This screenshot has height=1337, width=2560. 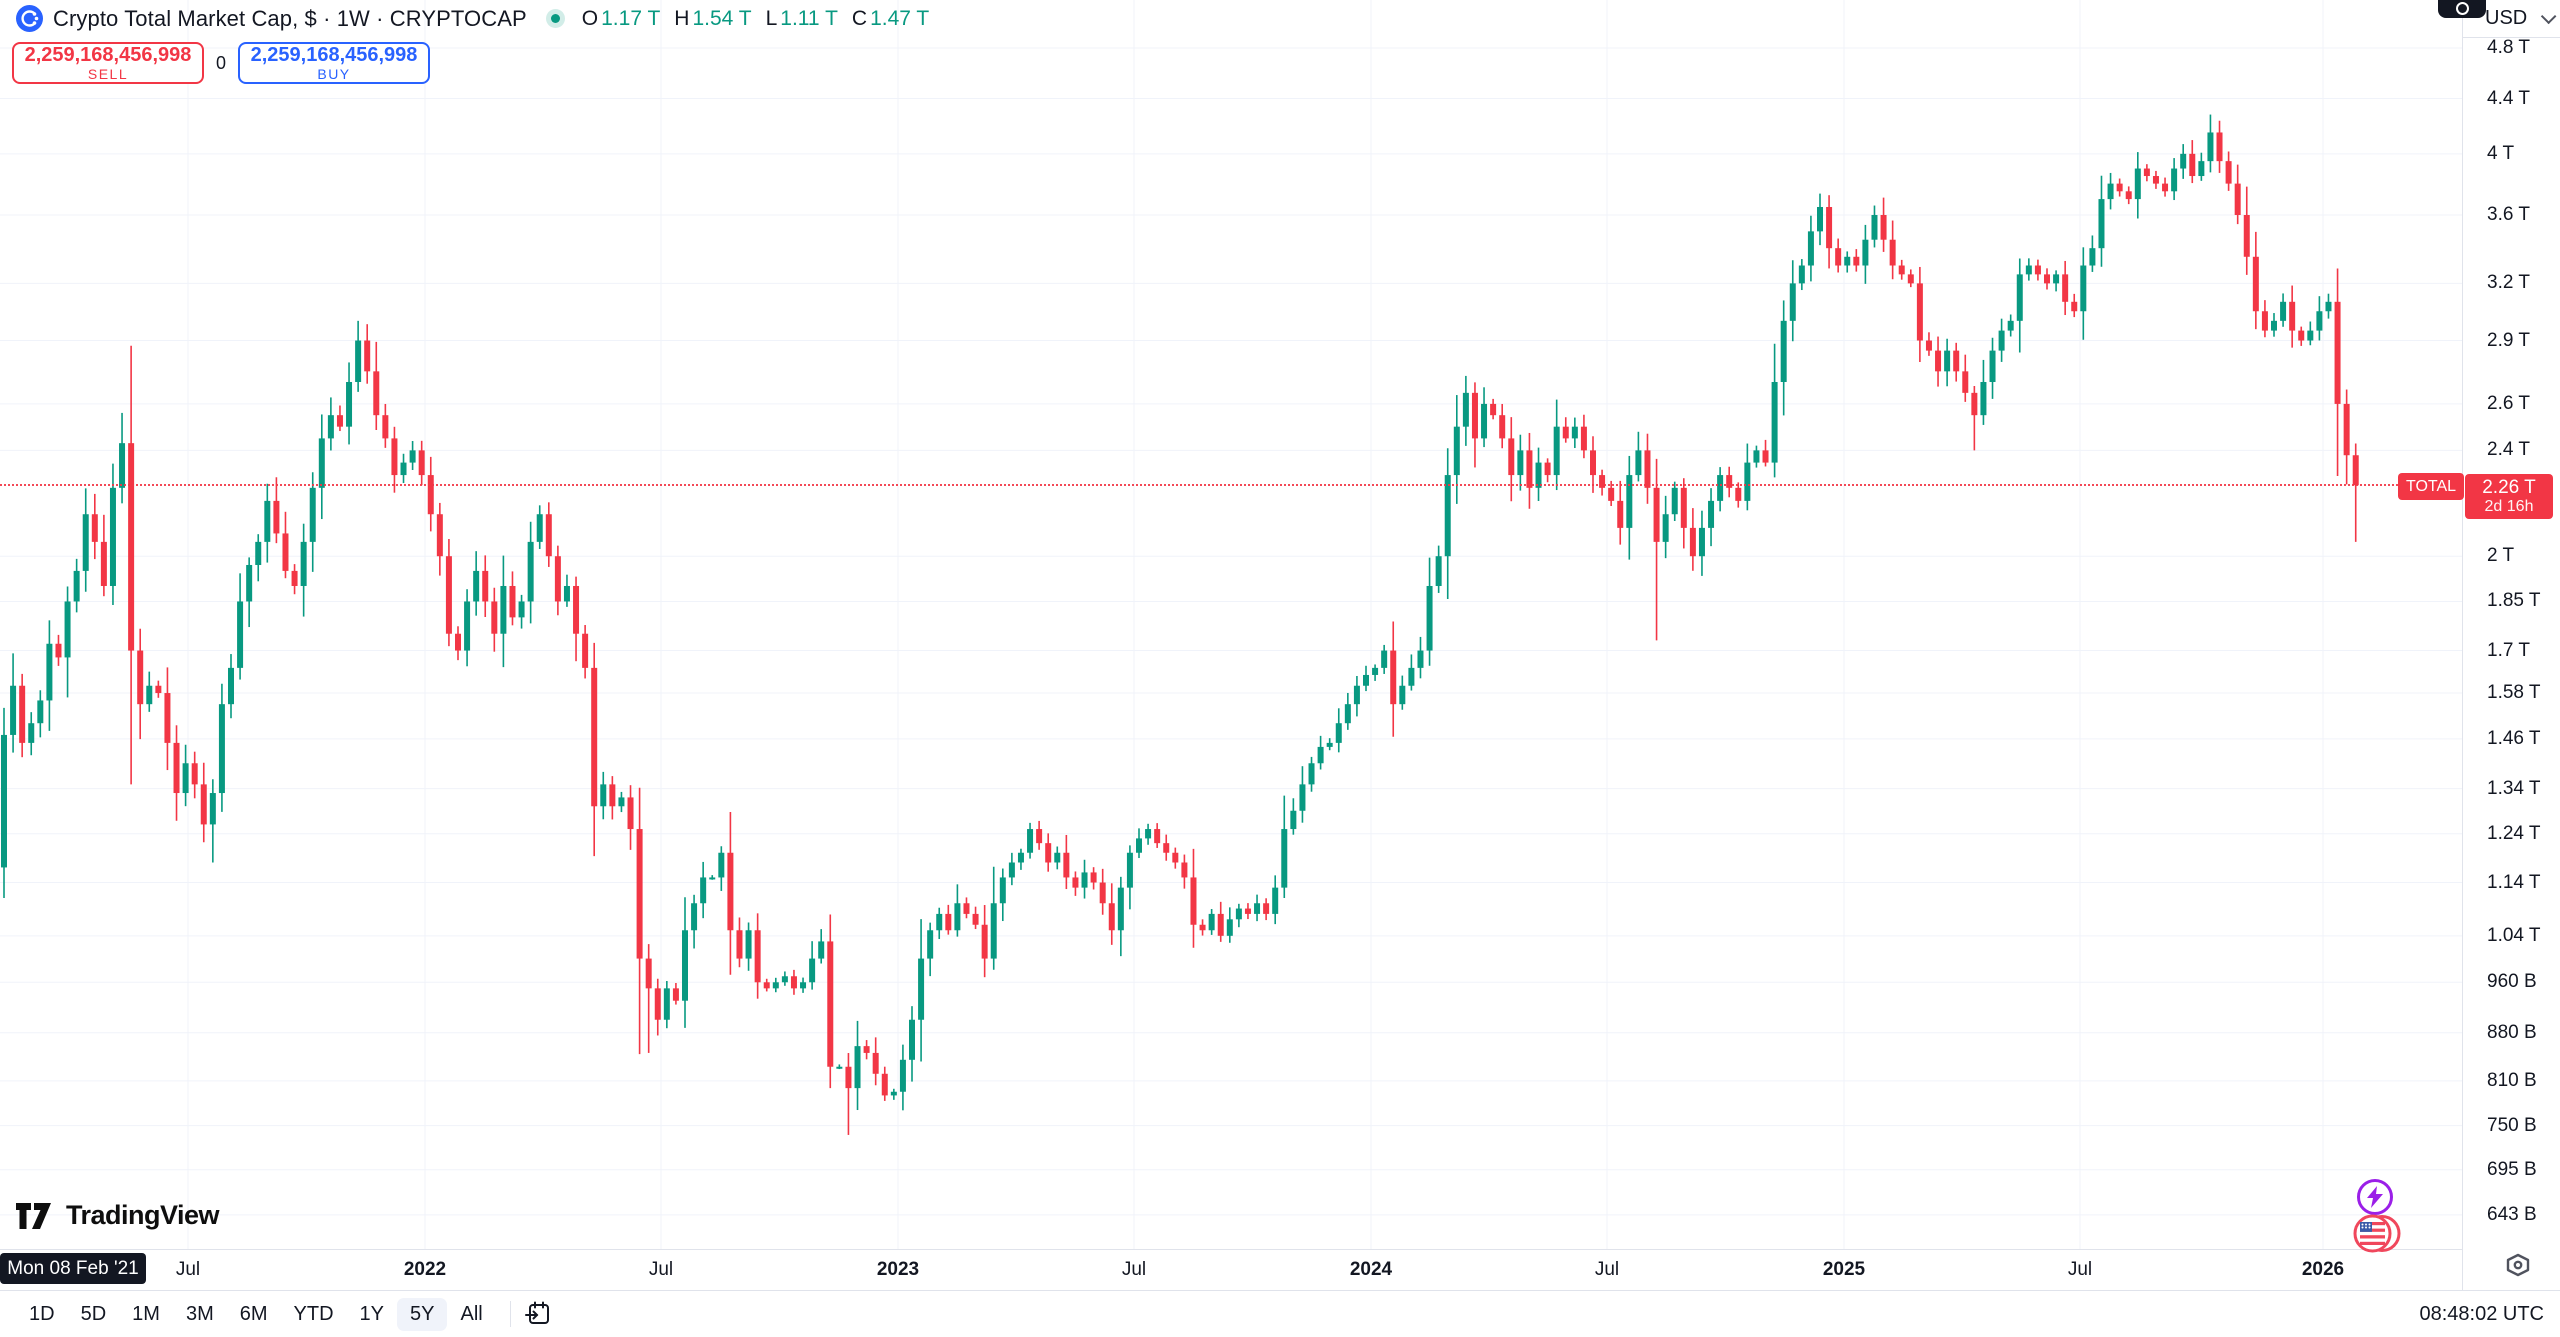 What do you see at coordinates (2514, 833) in the screenshot?
I see `y-axis-tick: 1.24 T` at bounding box center [2514, 833].